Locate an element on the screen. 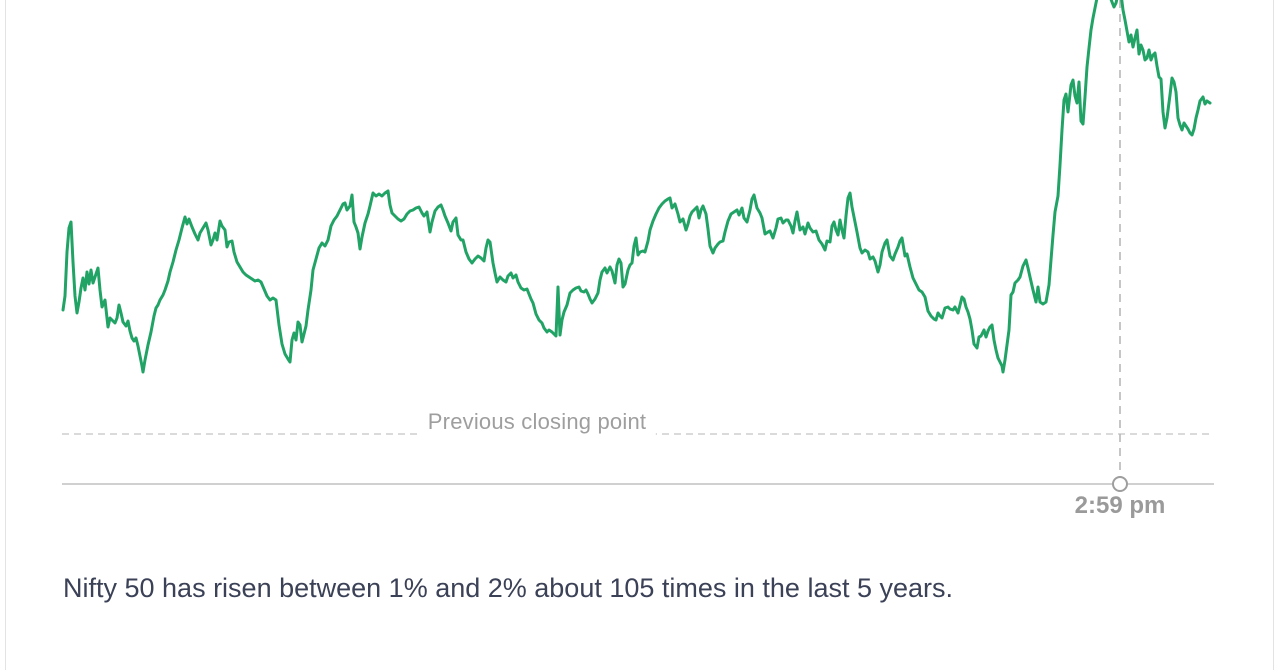 The height and width of the screenshot is (670, 1280). time-marker-label: 2:59 pm is located at coordinates (1120, 505).